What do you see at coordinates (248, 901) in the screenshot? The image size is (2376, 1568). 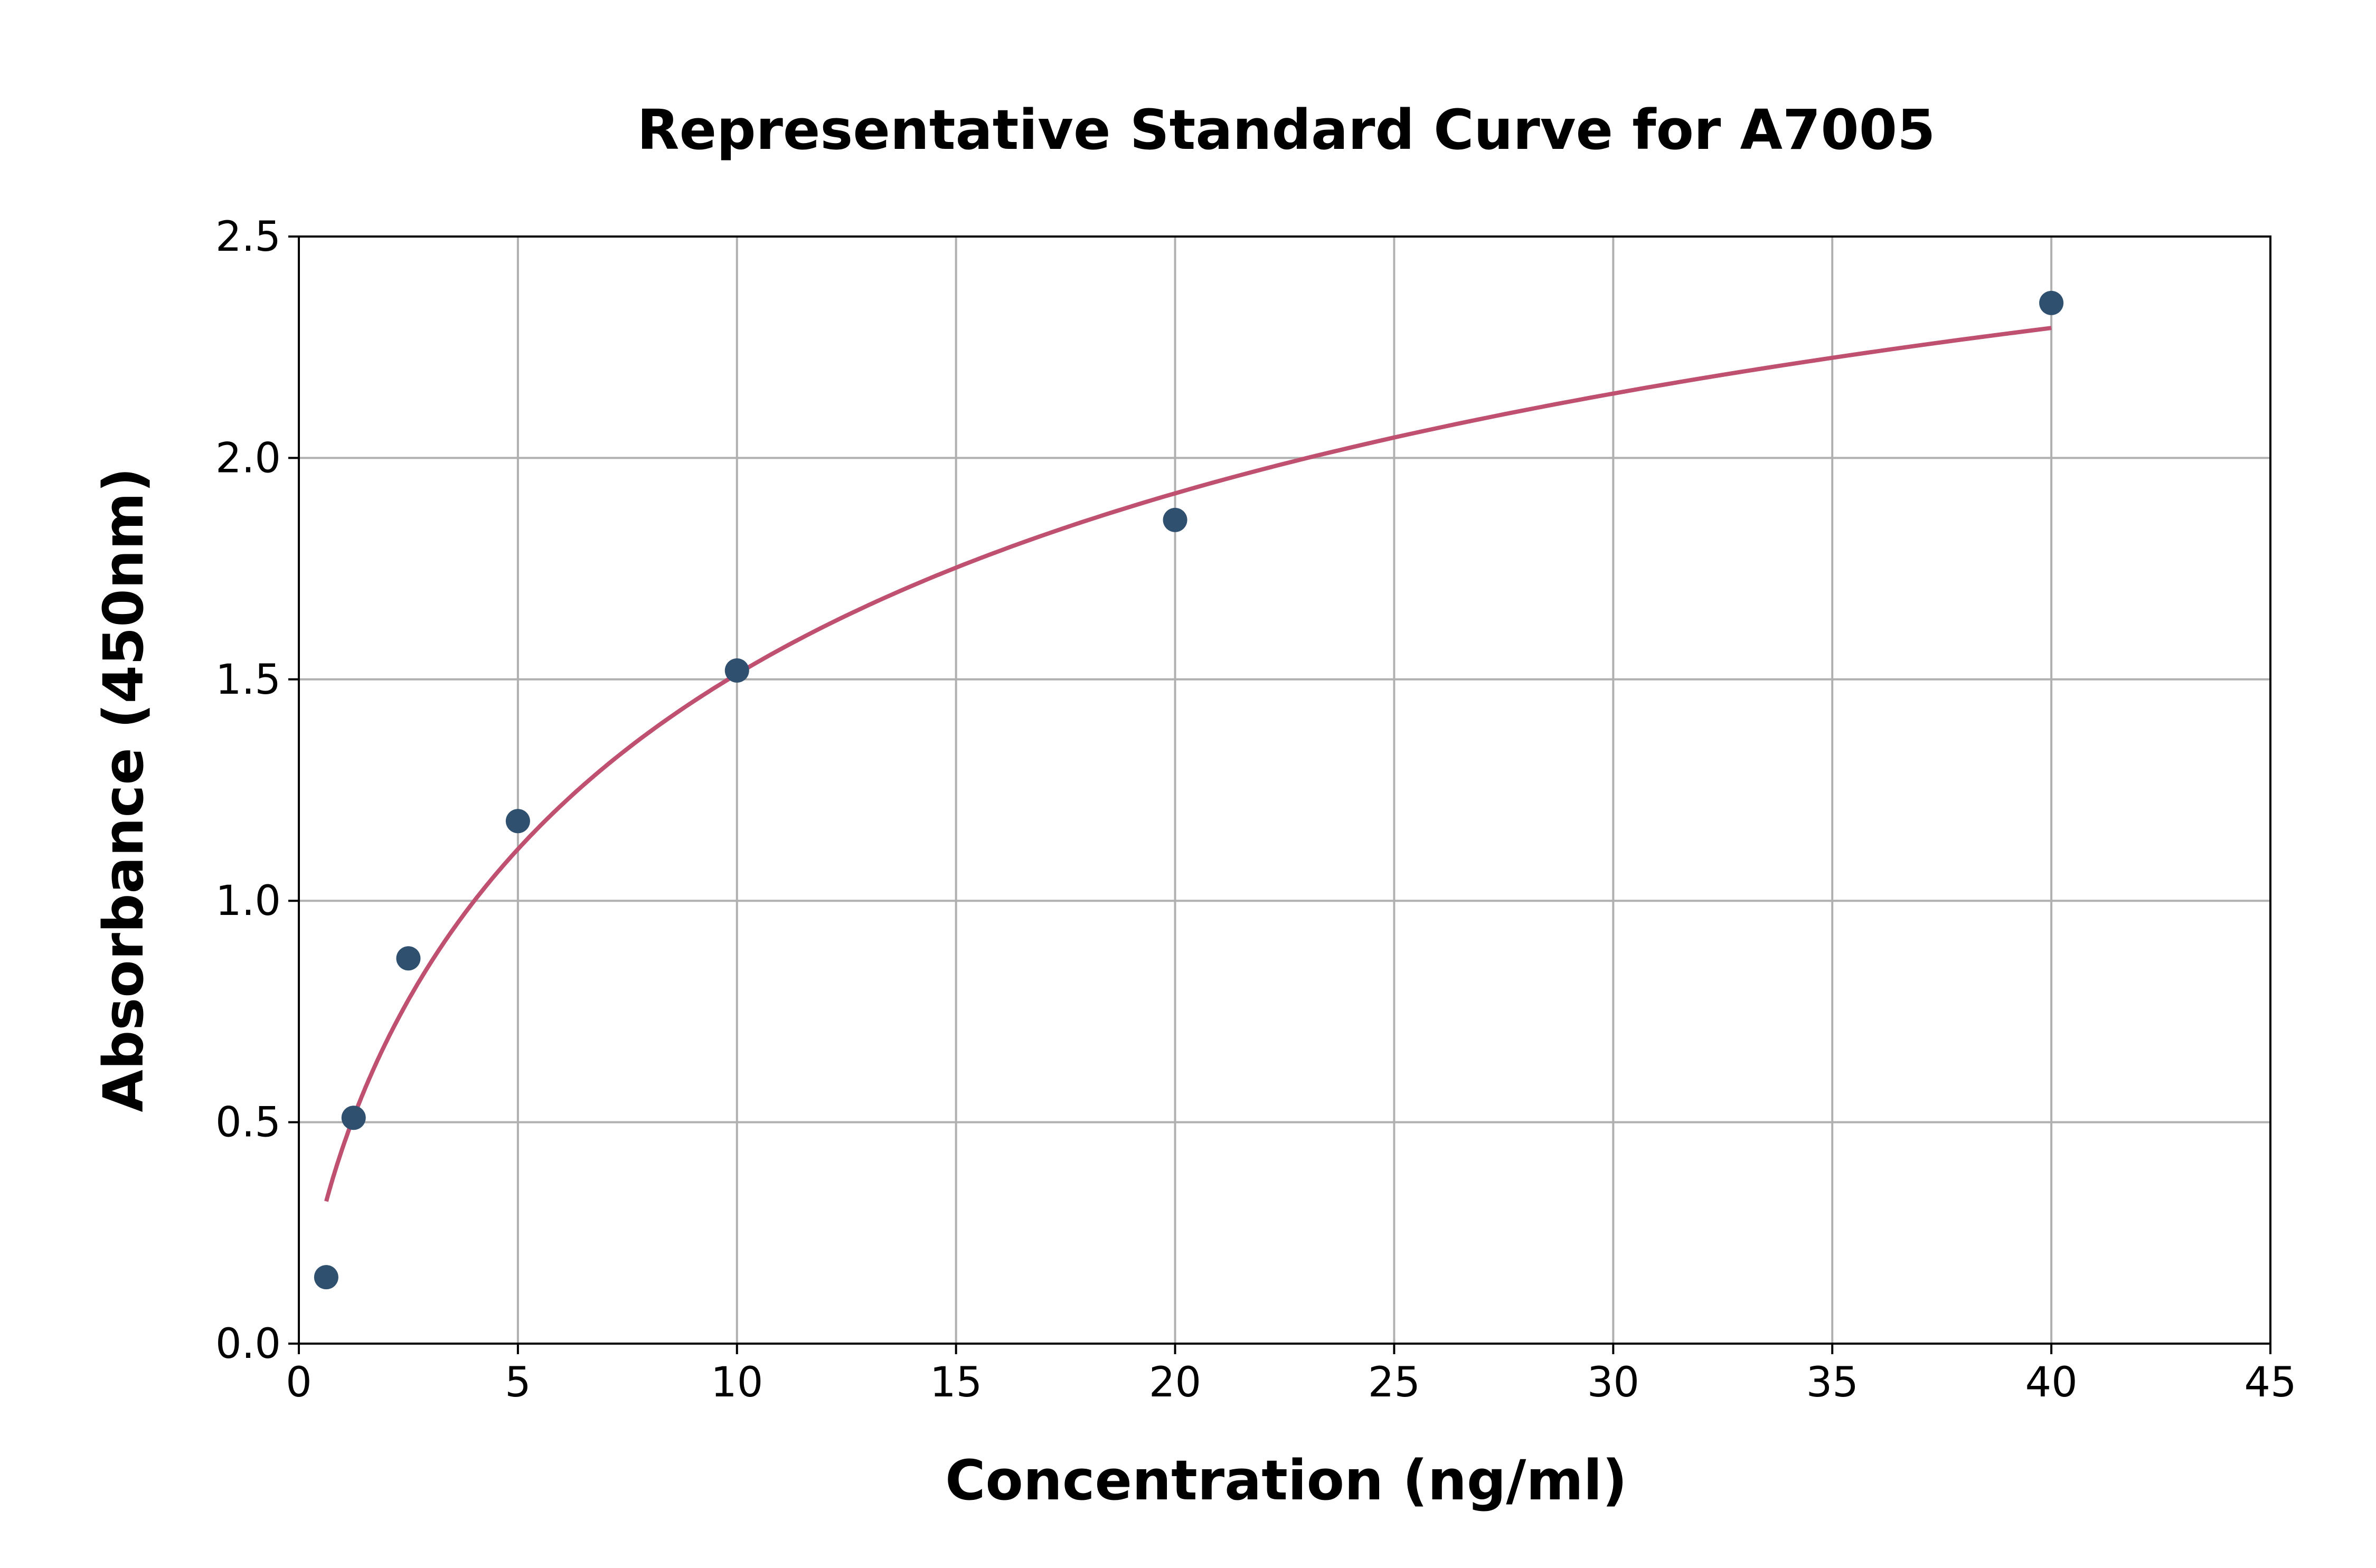 I see `y-tick-label: 1.0` at bounding box center [248, 901].